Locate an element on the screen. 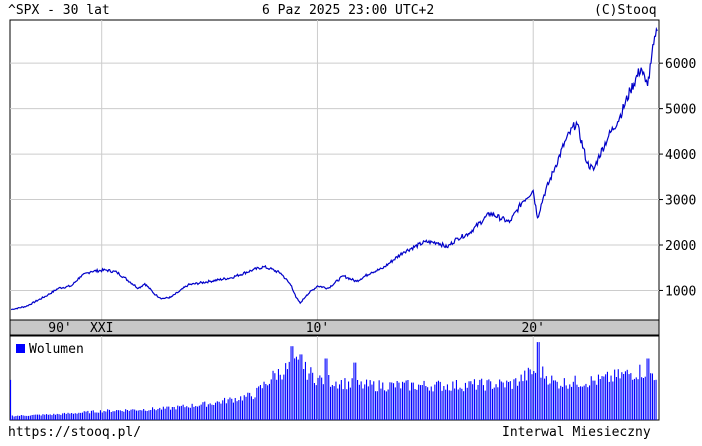 The image size is (702, 446). interval-label: Interwal Miesieczny is located at coordinates (576, 432).